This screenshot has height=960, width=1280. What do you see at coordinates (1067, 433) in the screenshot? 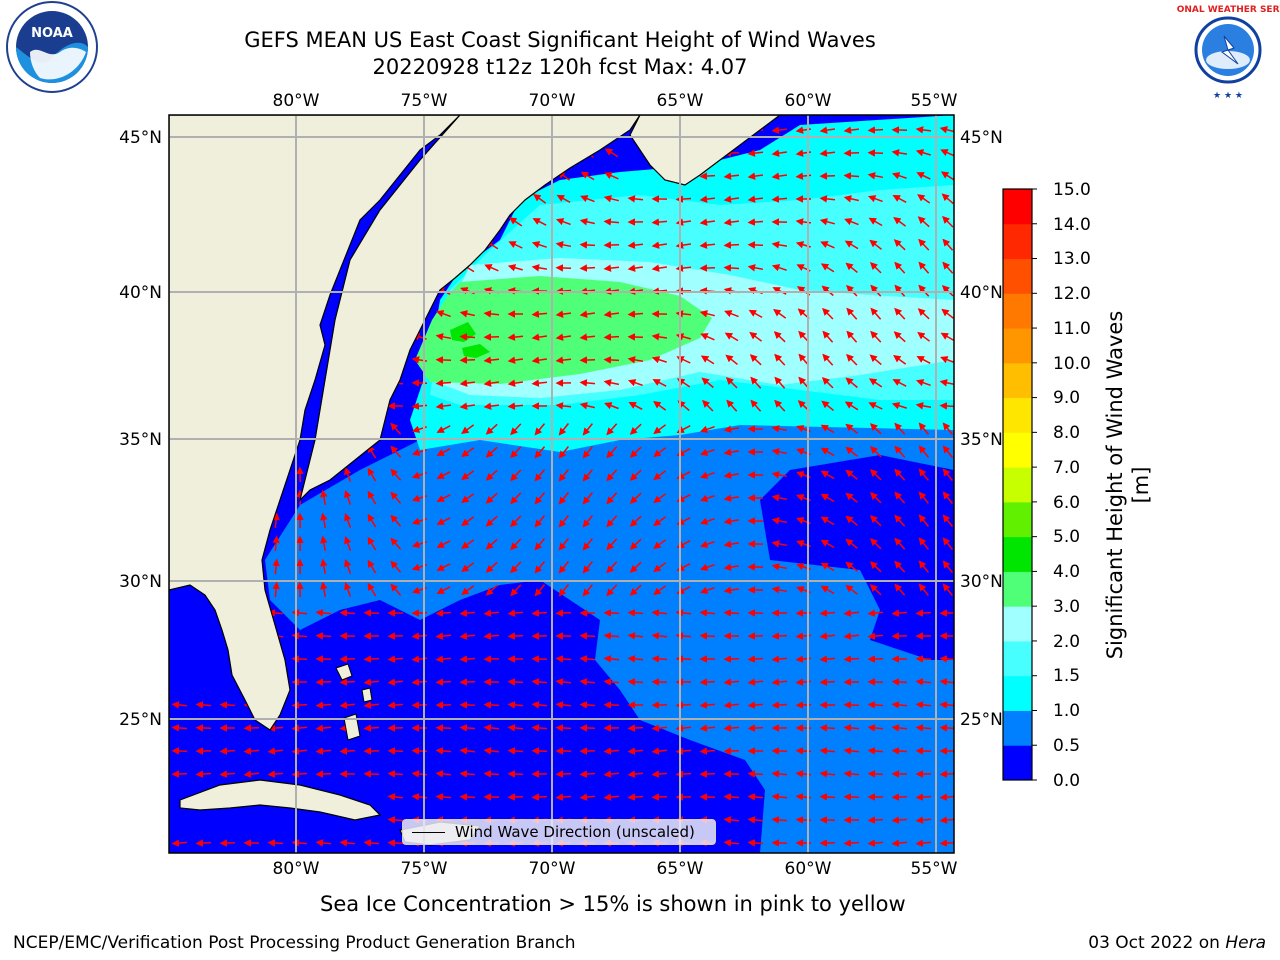
I see `colorbar-tick: 8.0` at bounding box center [1067, 433].